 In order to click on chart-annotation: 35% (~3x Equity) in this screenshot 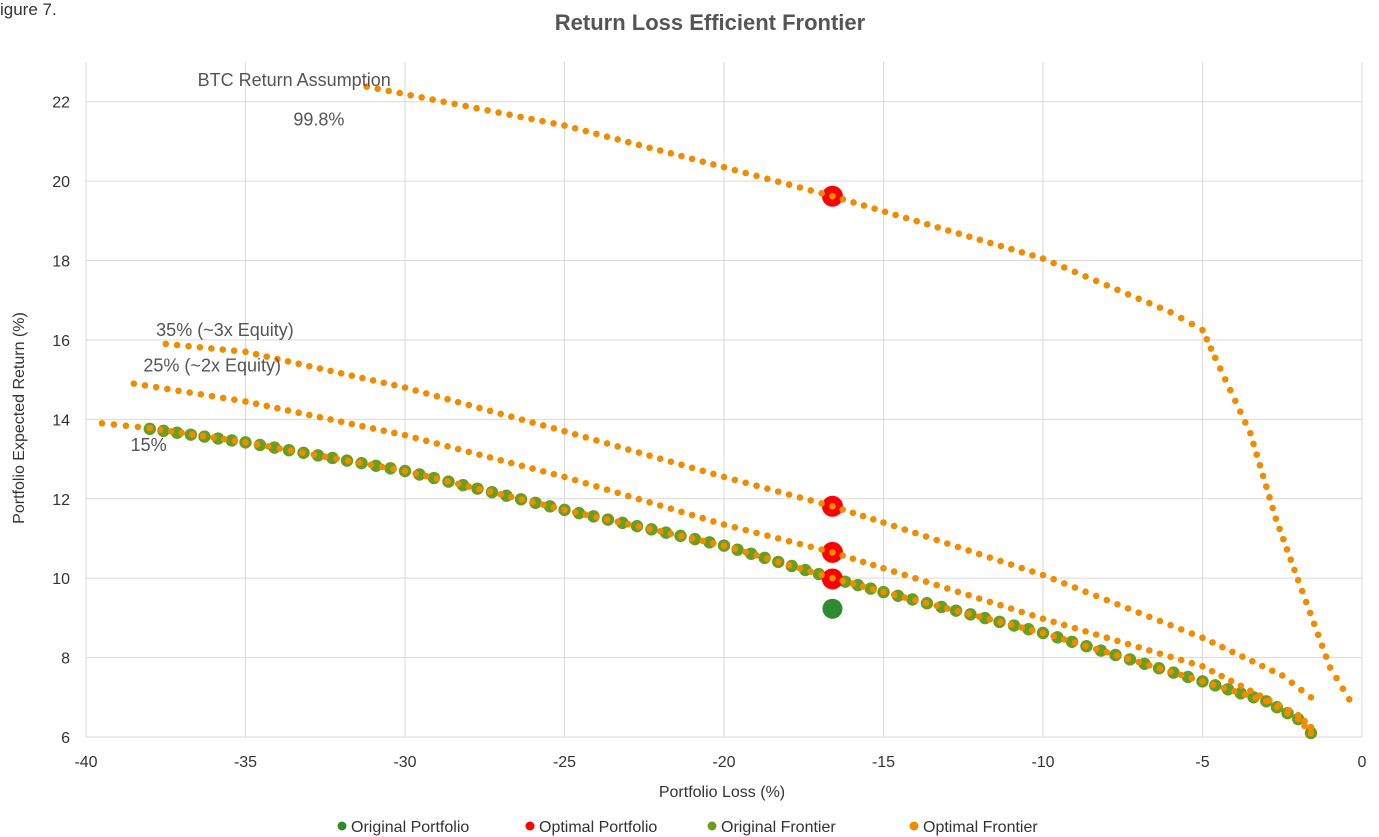, I will do `click(225, 330)`.